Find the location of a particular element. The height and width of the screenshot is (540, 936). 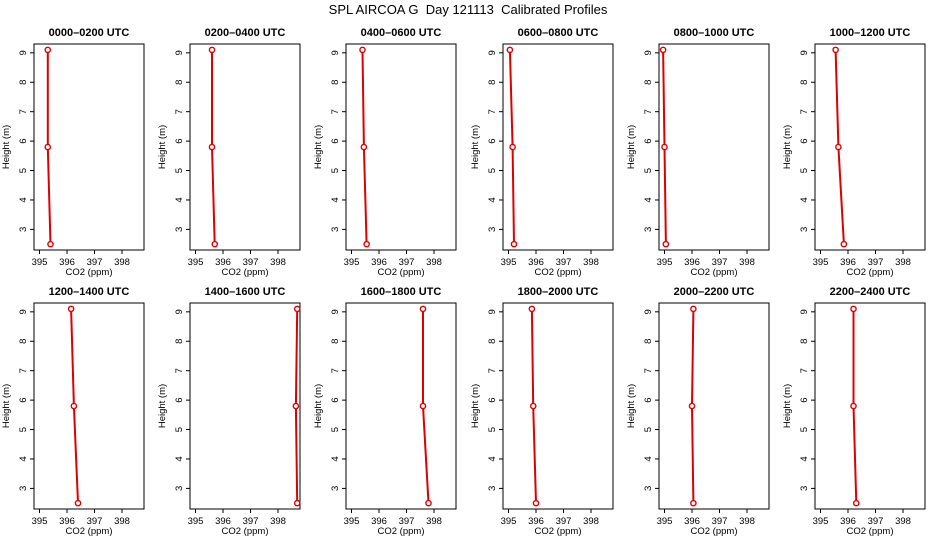

panel-title: 1800–2000 UTC is located at coordinates (558, 292).